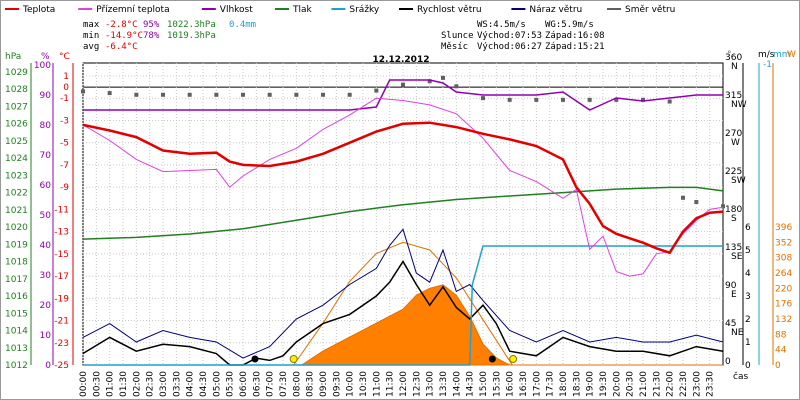 This screenshot has height=400, width=800. Describe the element at coordinates (551, 384) in the screenshot. I see `x-tick-label: 17:30` at that location.